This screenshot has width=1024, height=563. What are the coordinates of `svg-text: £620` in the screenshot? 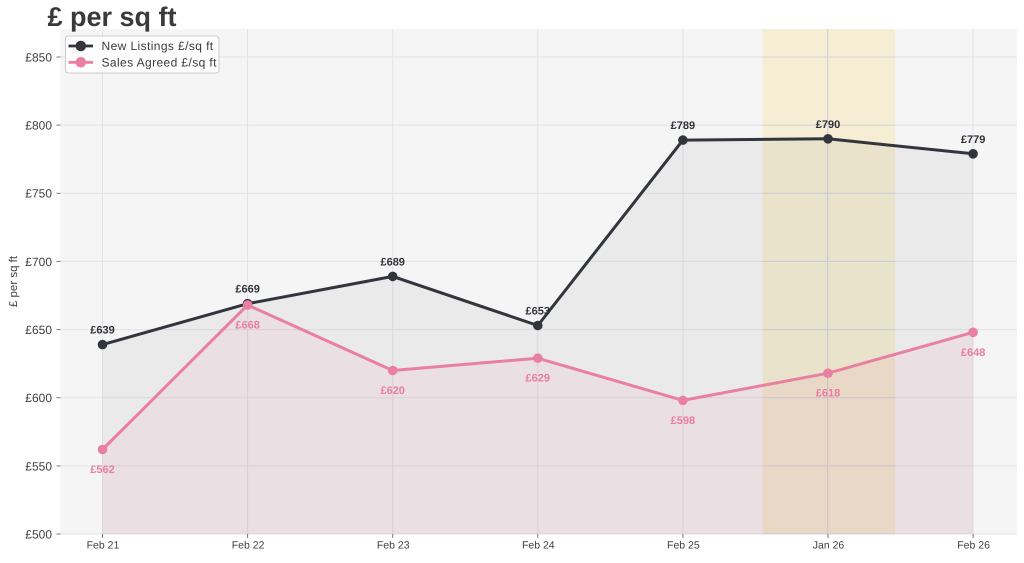 It's located at (392, 391).